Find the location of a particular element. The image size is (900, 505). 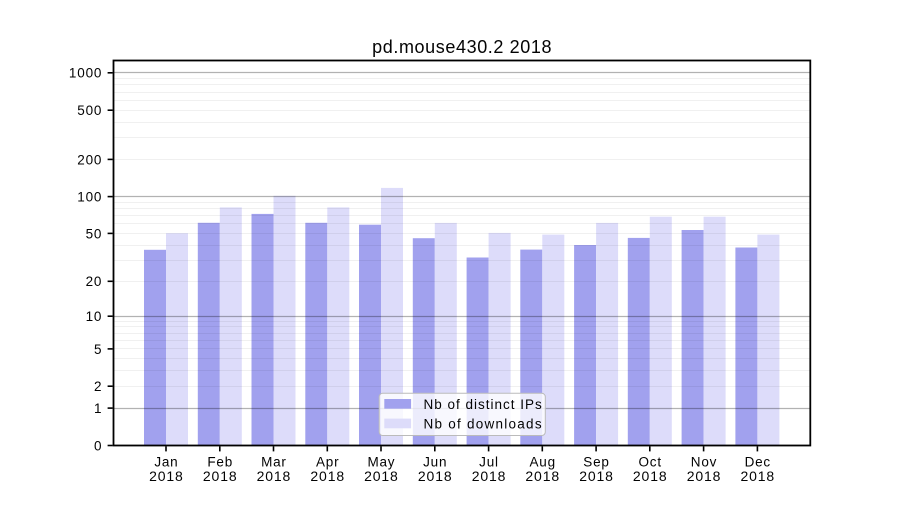

svg-text: Oct is located at coordinates (649, 461).